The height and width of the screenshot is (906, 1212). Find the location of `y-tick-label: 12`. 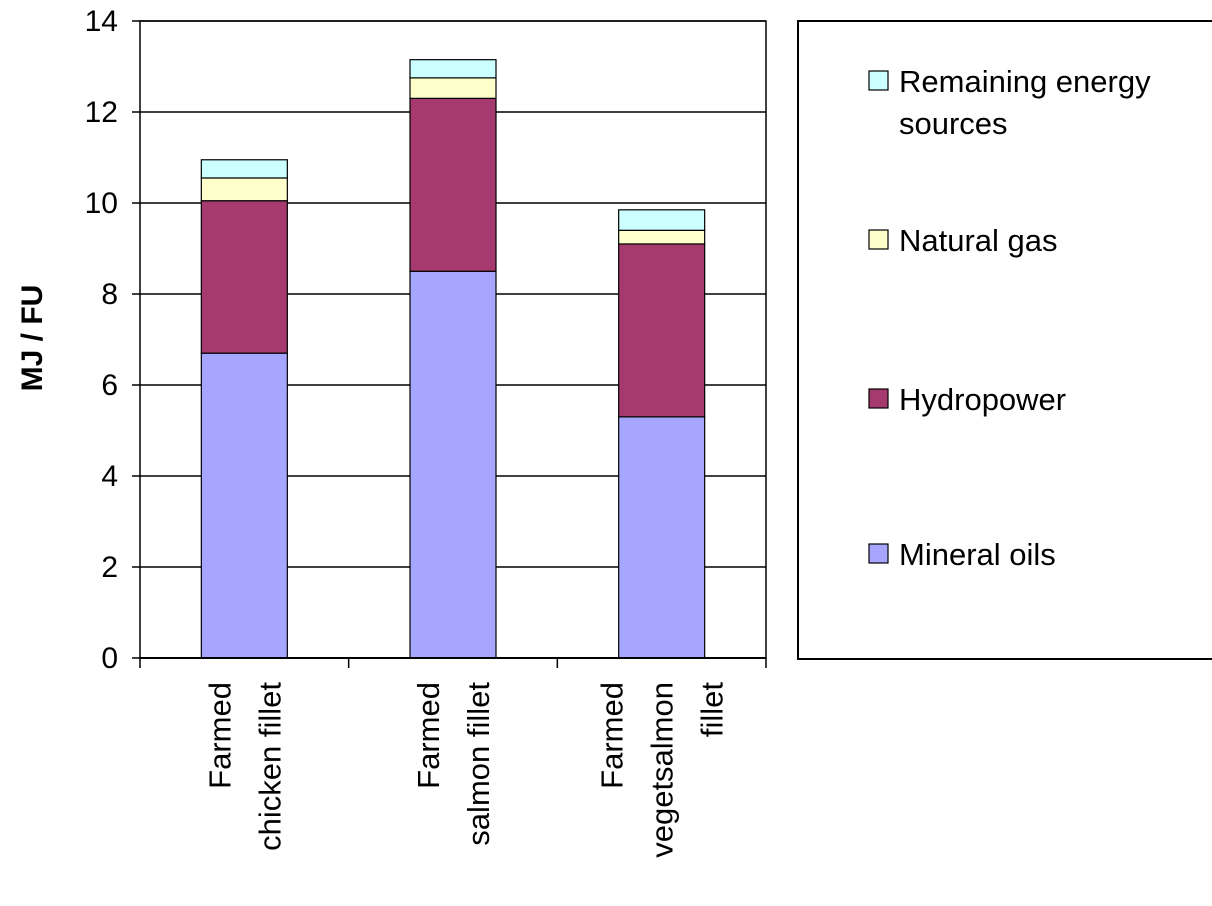

y-tick-label: 12 is located at coordinates (101, 112).